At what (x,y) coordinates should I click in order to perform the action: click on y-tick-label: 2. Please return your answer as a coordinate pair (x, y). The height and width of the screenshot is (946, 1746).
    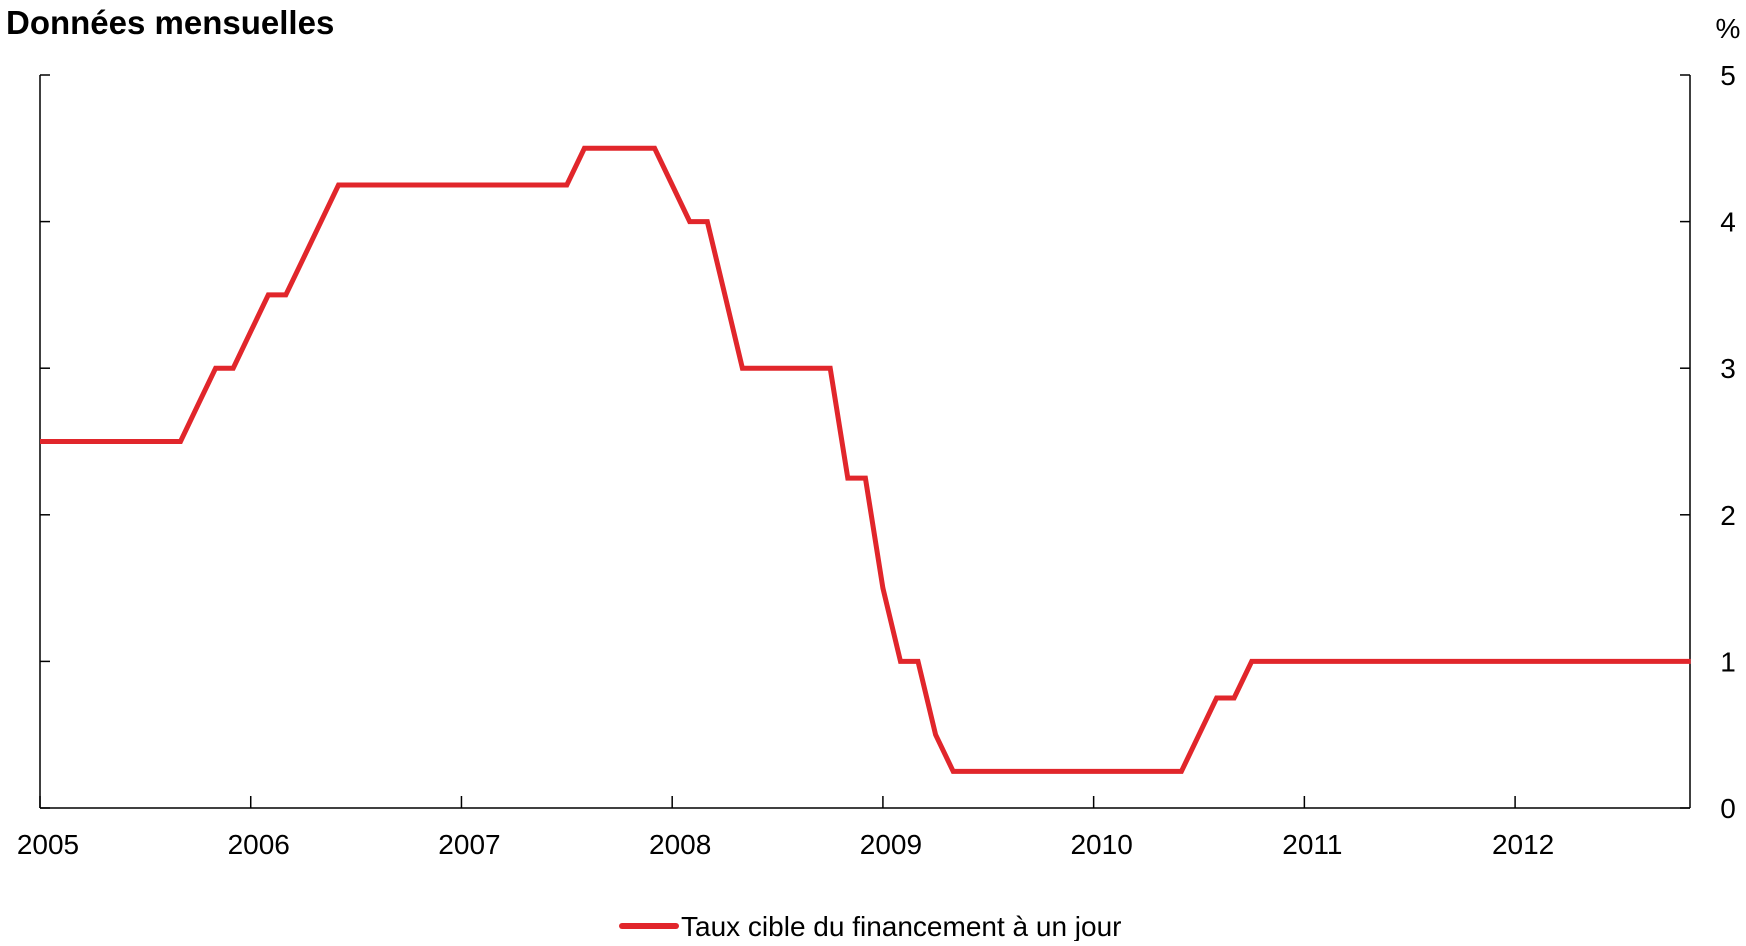
    Looking at the image, I should click on (1728, 515).